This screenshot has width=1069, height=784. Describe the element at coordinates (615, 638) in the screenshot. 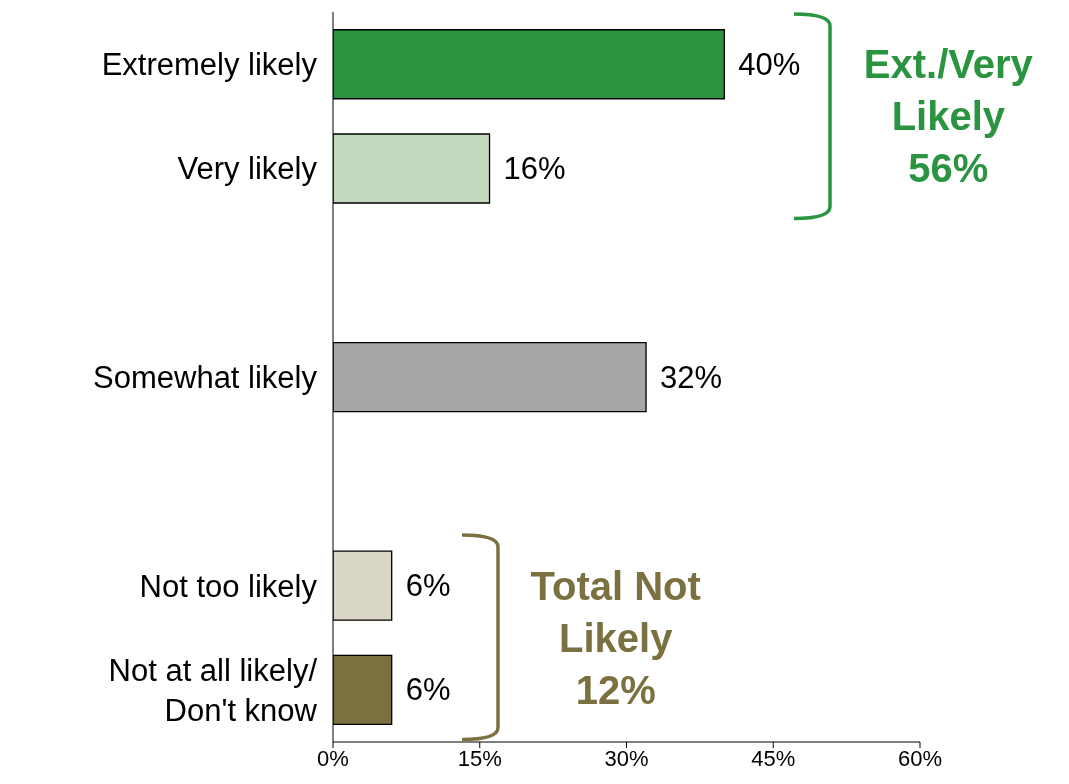

I see `annotation: Total Not Likely 12%` at that location.